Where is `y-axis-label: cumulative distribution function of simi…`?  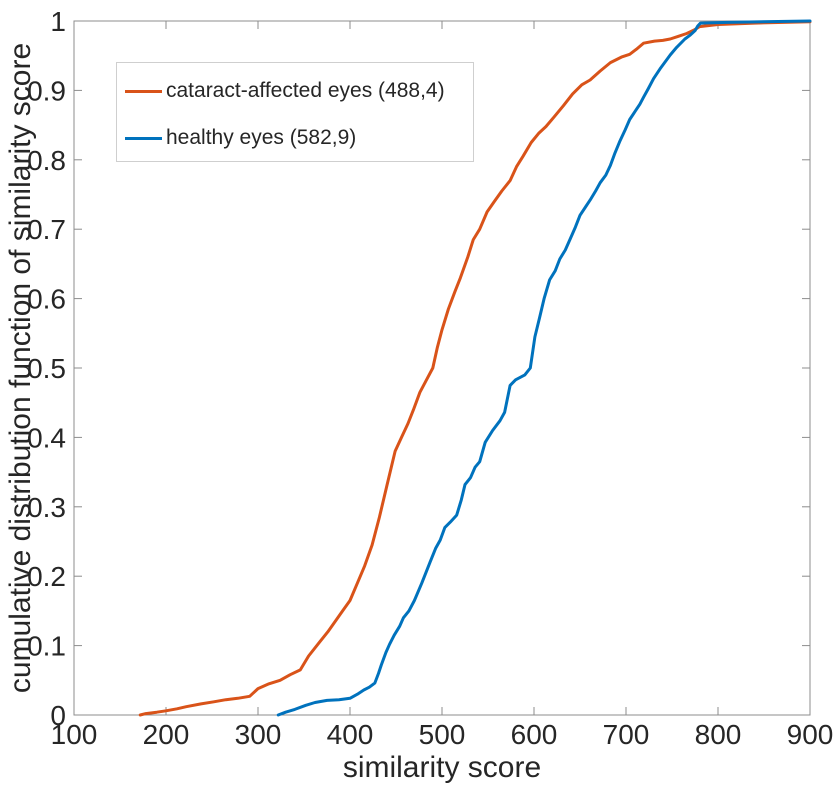 y-axis-label: cumulative distribution function of simi… is located at coordinates (20, 368).